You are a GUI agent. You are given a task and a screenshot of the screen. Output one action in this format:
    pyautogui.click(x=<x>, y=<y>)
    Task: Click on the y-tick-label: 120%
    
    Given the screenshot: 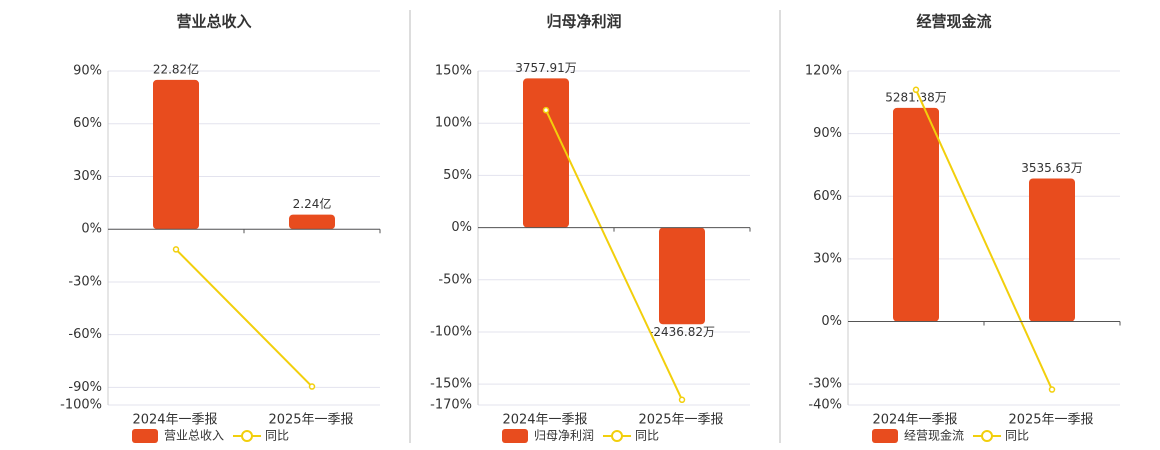 What is the action you would take?
    pyautogui.click(x=823, y=71)
    